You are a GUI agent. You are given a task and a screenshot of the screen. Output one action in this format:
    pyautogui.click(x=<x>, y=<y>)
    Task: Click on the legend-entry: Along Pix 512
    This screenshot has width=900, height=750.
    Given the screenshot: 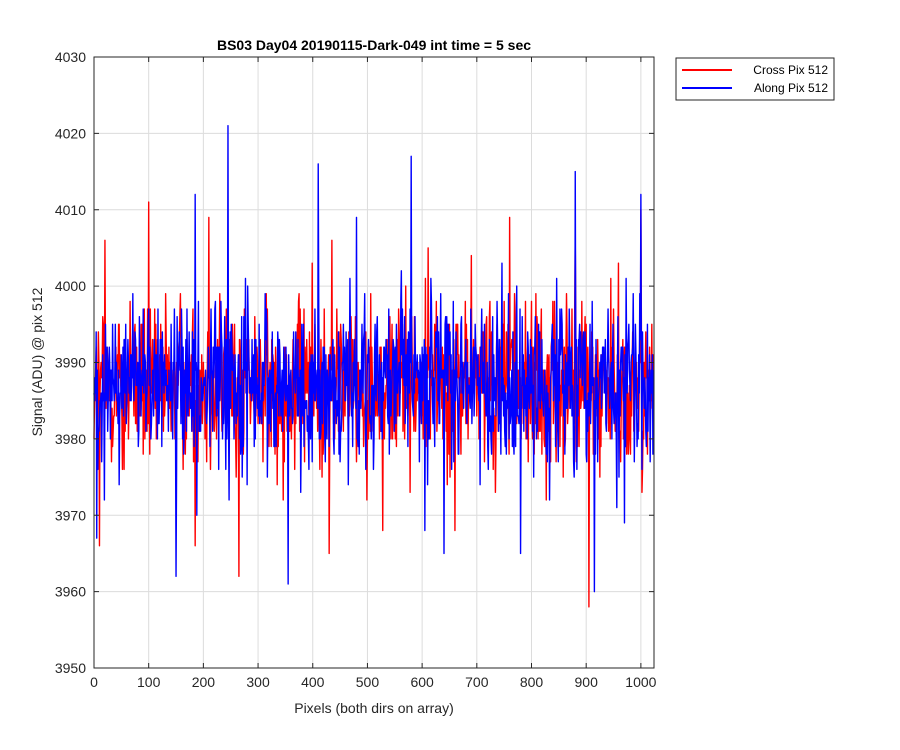 What is the action you would take?
    pyautogui.click(x=791, y=88)
    